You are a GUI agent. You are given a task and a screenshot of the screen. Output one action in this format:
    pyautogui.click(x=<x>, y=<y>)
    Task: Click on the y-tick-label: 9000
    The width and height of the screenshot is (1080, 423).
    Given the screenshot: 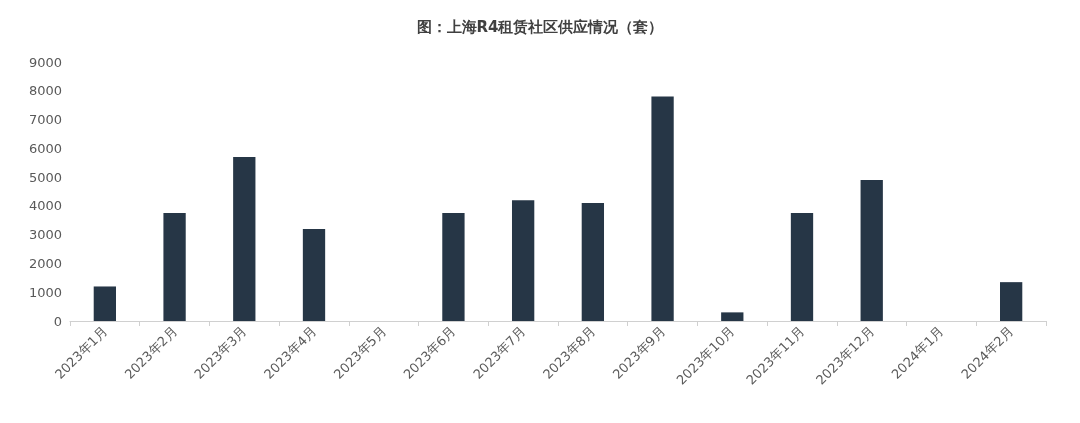 What is the action you would take?
    pyautogui.click(x=45, y=62)
    